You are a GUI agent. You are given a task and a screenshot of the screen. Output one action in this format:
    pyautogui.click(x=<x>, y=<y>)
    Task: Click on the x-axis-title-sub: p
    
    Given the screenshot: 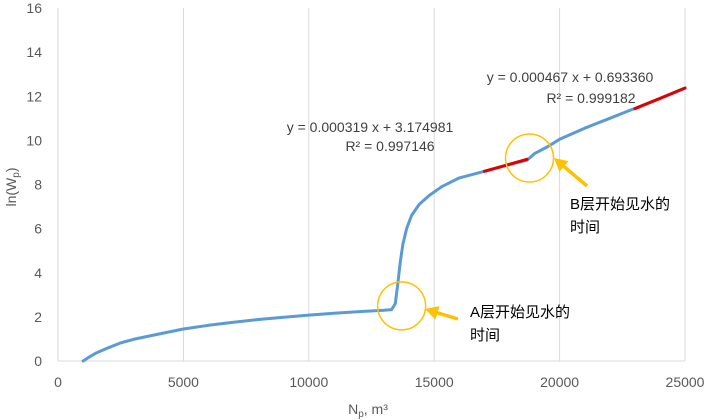 What is the action you would take?
    pyautogui.click(x=361, y=414)
    